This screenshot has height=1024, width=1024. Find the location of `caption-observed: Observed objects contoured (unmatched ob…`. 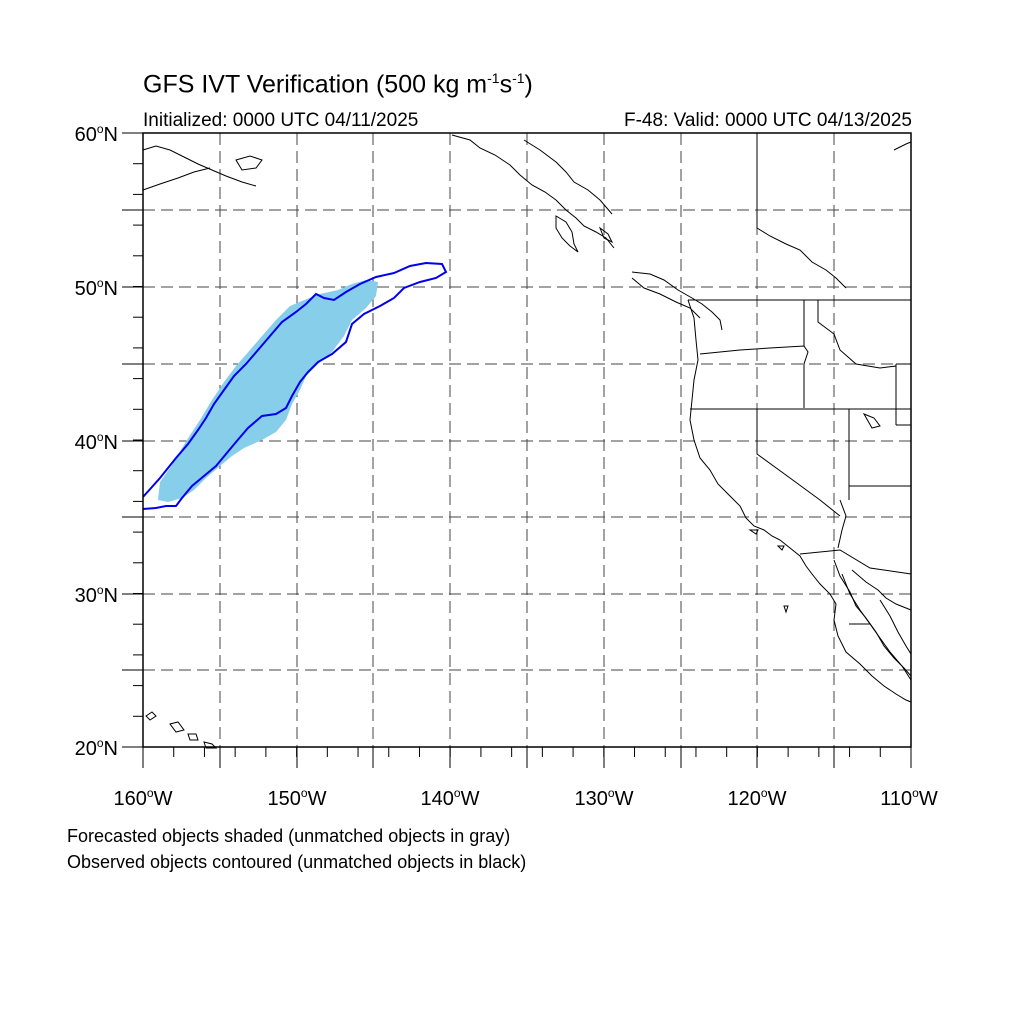

caption-observed: Observed objects contoured (unmatched ob… is located at coordinates (297, 862).